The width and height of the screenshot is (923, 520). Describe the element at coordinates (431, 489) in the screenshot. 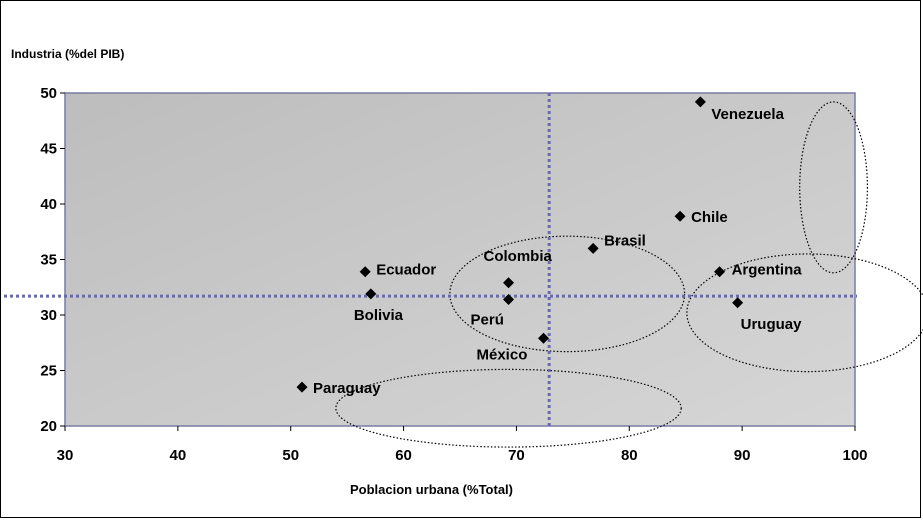

I see `x-axis-label: Poblacion urbana (%Total)` at that location.